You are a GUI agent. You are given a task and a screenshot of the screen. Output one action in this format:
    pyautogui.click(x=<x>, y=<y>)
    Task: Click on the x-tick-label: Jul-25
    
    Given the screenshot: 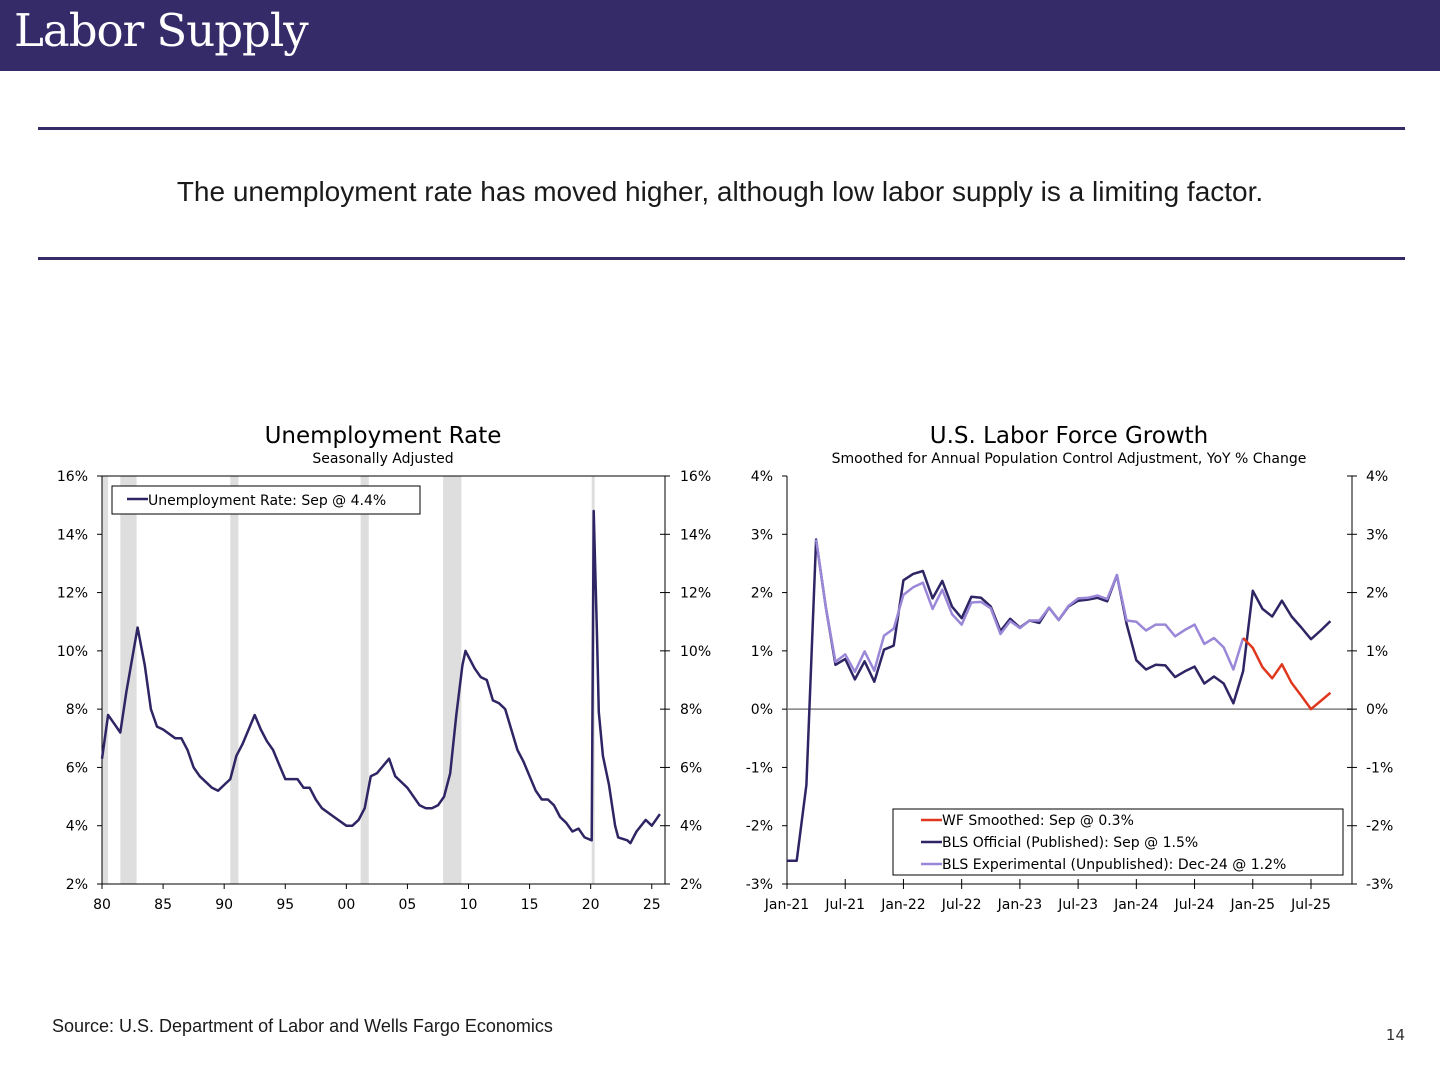 What is the action you would take?
    pyautogui.click(x=1310, y=905)
    